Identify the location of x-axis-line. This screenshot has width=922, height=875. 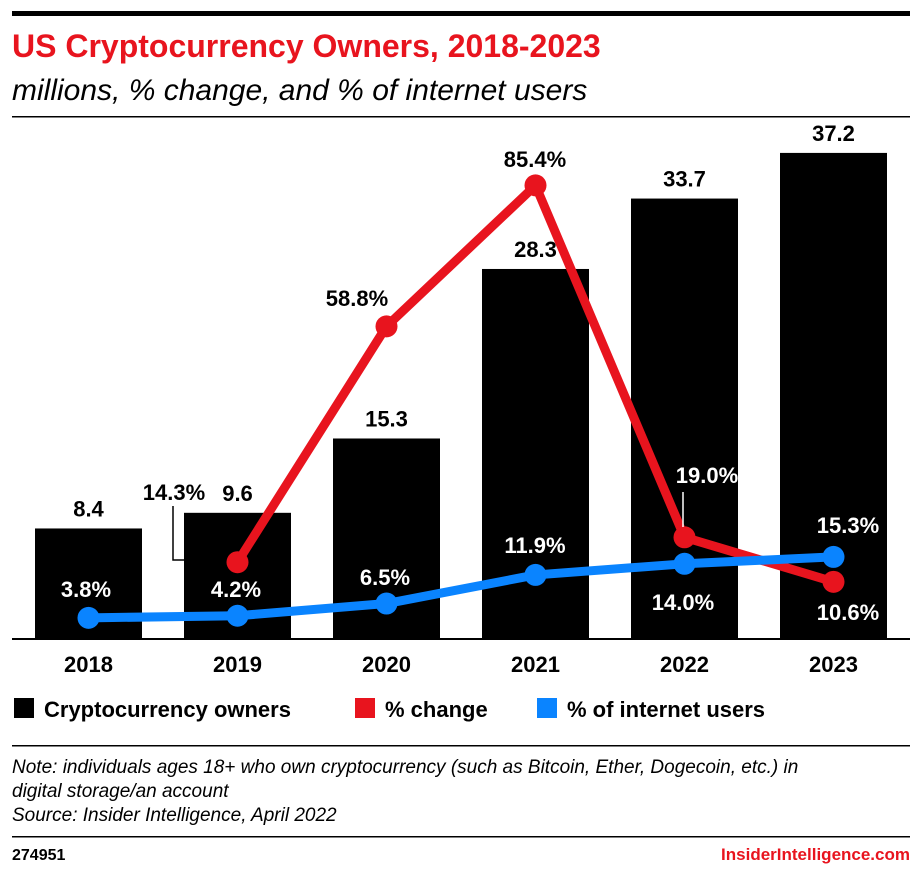
(461, 639).